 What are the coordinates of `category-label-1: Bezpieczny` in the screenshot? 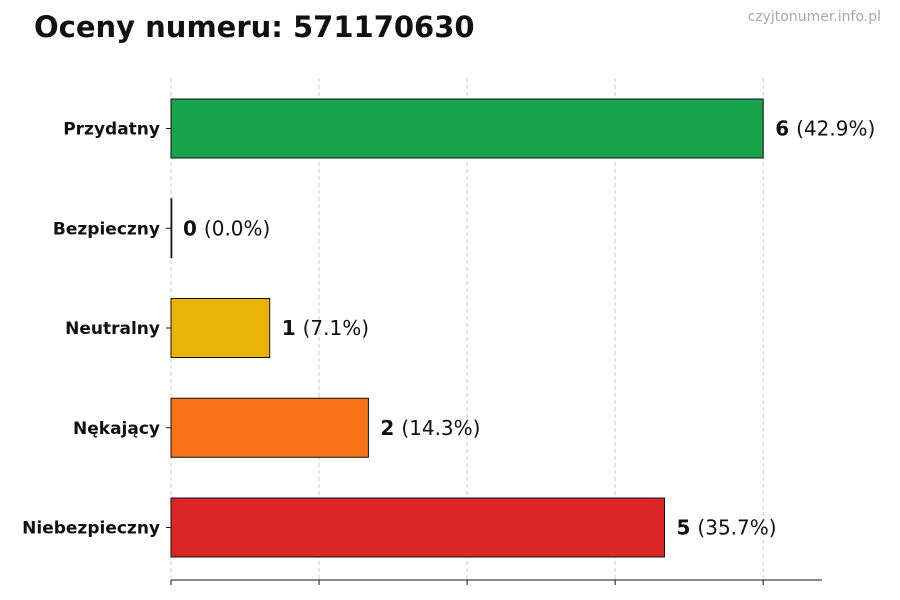 It's located at (106, 229).